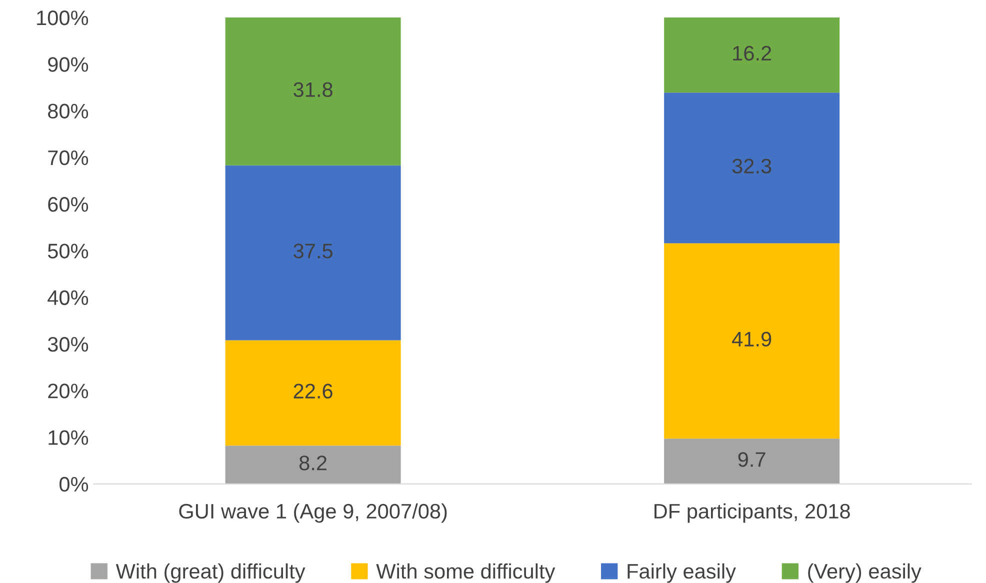 The width and height of the screenshot is (986, 583). What do you see at coordinates (68, 251) in the screenshot?
I see `y-tick-label: 50%` at bounding box center [68, 251].